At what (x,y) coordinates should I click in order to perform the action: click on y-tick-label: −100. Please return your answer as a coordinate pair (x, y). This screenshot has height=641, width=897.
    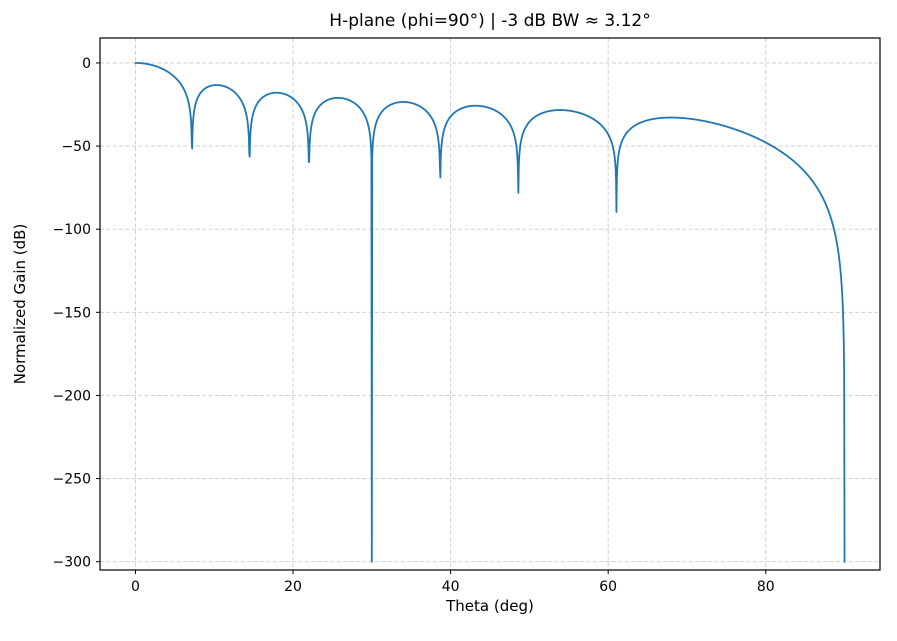
    Looking at the image, I should click on (72, 230).